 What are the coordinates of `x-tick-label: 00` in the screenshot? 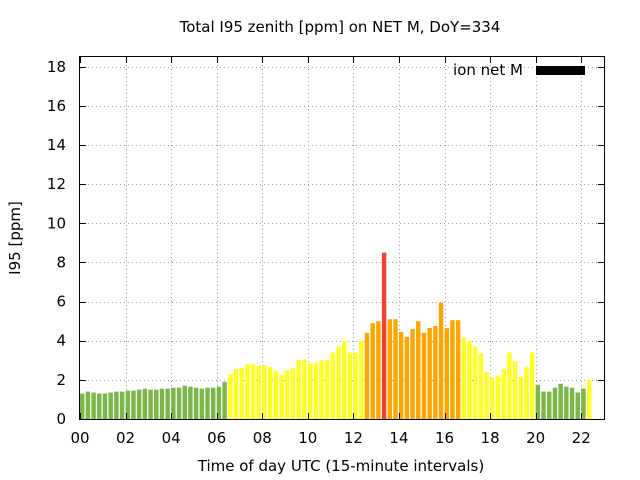 It's located at (79, 438).